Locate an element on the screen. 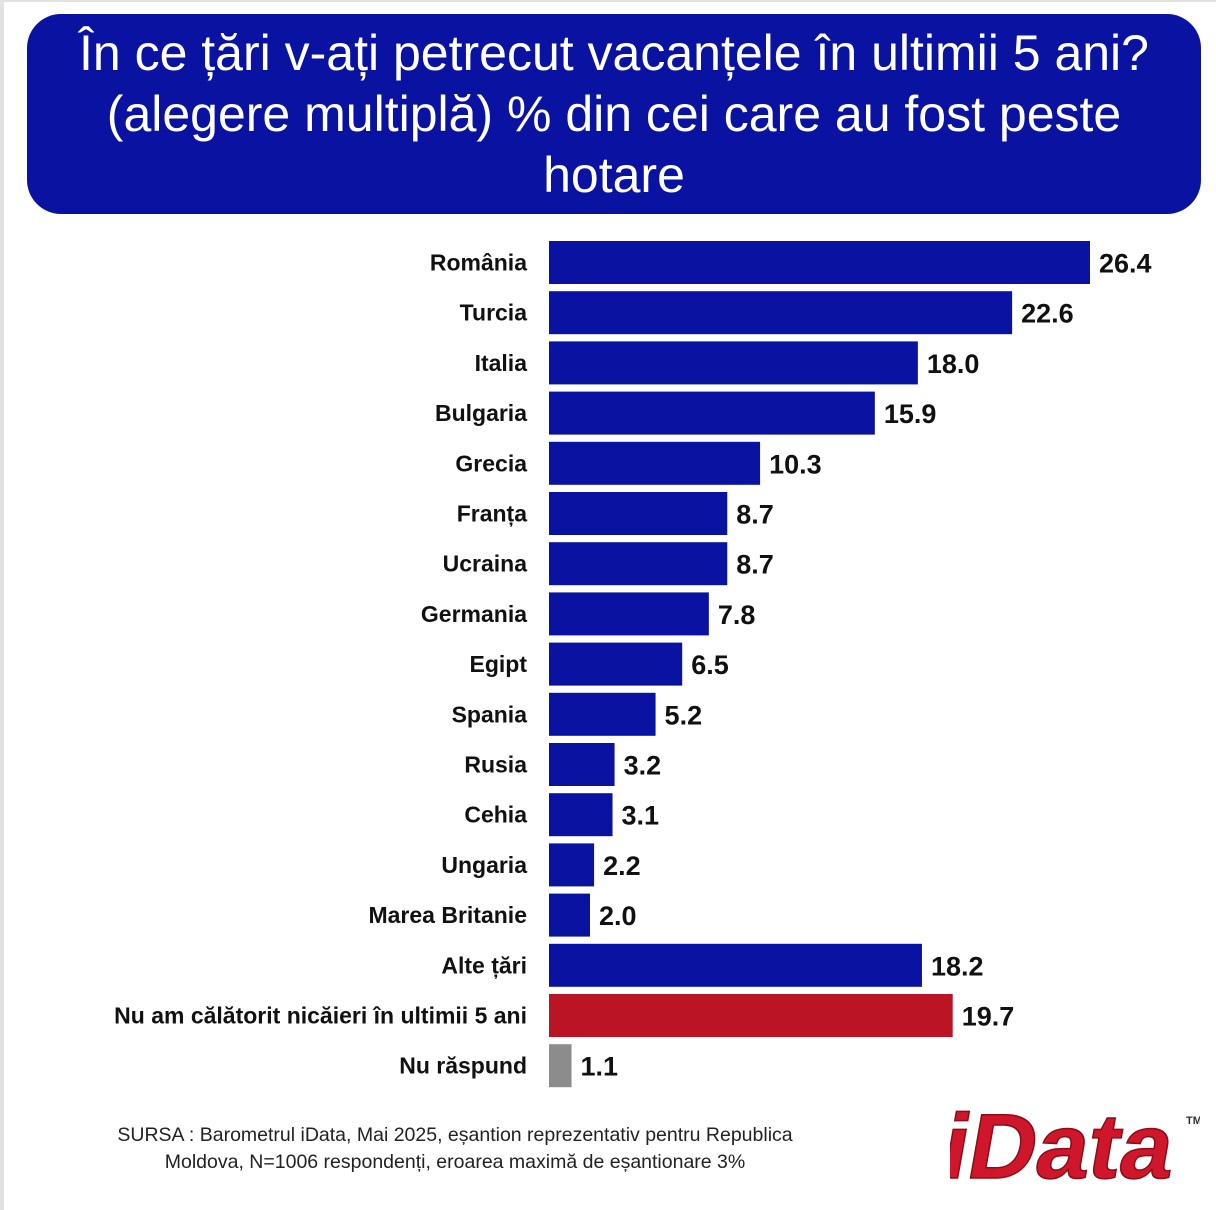 This screenshot has height=1210, width=1216. value-label-12: 2.2 is located at coordinates (622, 866).